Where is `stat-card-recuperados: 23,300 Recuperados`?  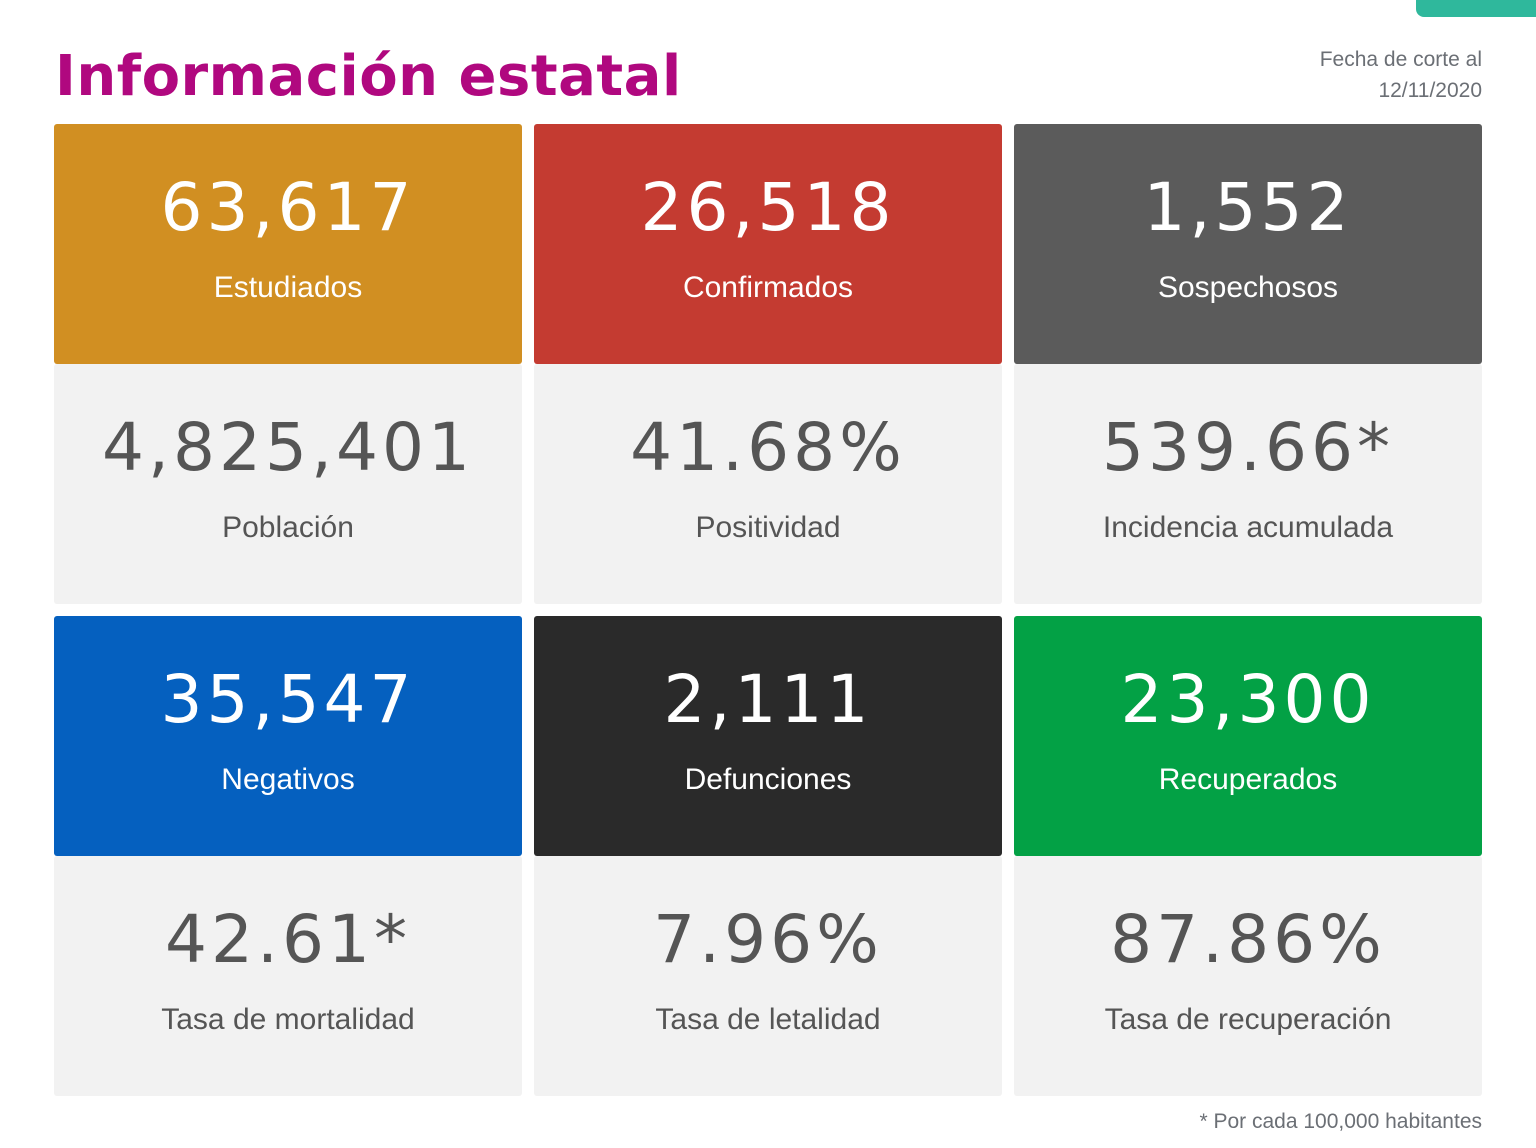
stat-card-recuperados: 23,300 Recuperados is located at coordinates (1248, 736).